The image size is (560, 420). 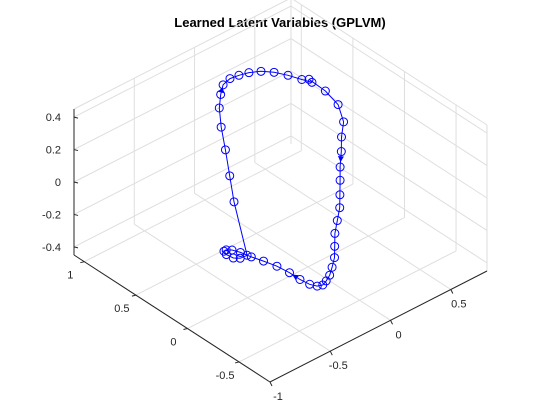 I want to click on y-axis-line, so click(x=172, y=318).